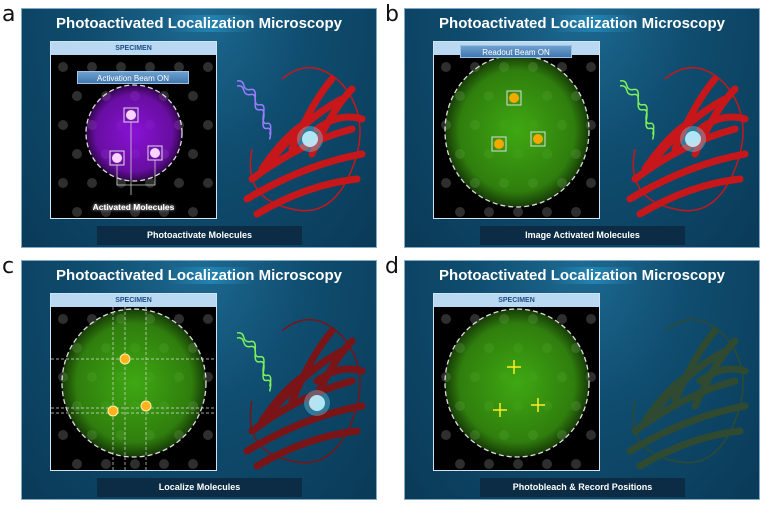 This screenshot has height=507, width=768. What do you see at coordinates (136, 158) in the screenshot?
I see `annotation-lines` at bounding box center [136, 158].